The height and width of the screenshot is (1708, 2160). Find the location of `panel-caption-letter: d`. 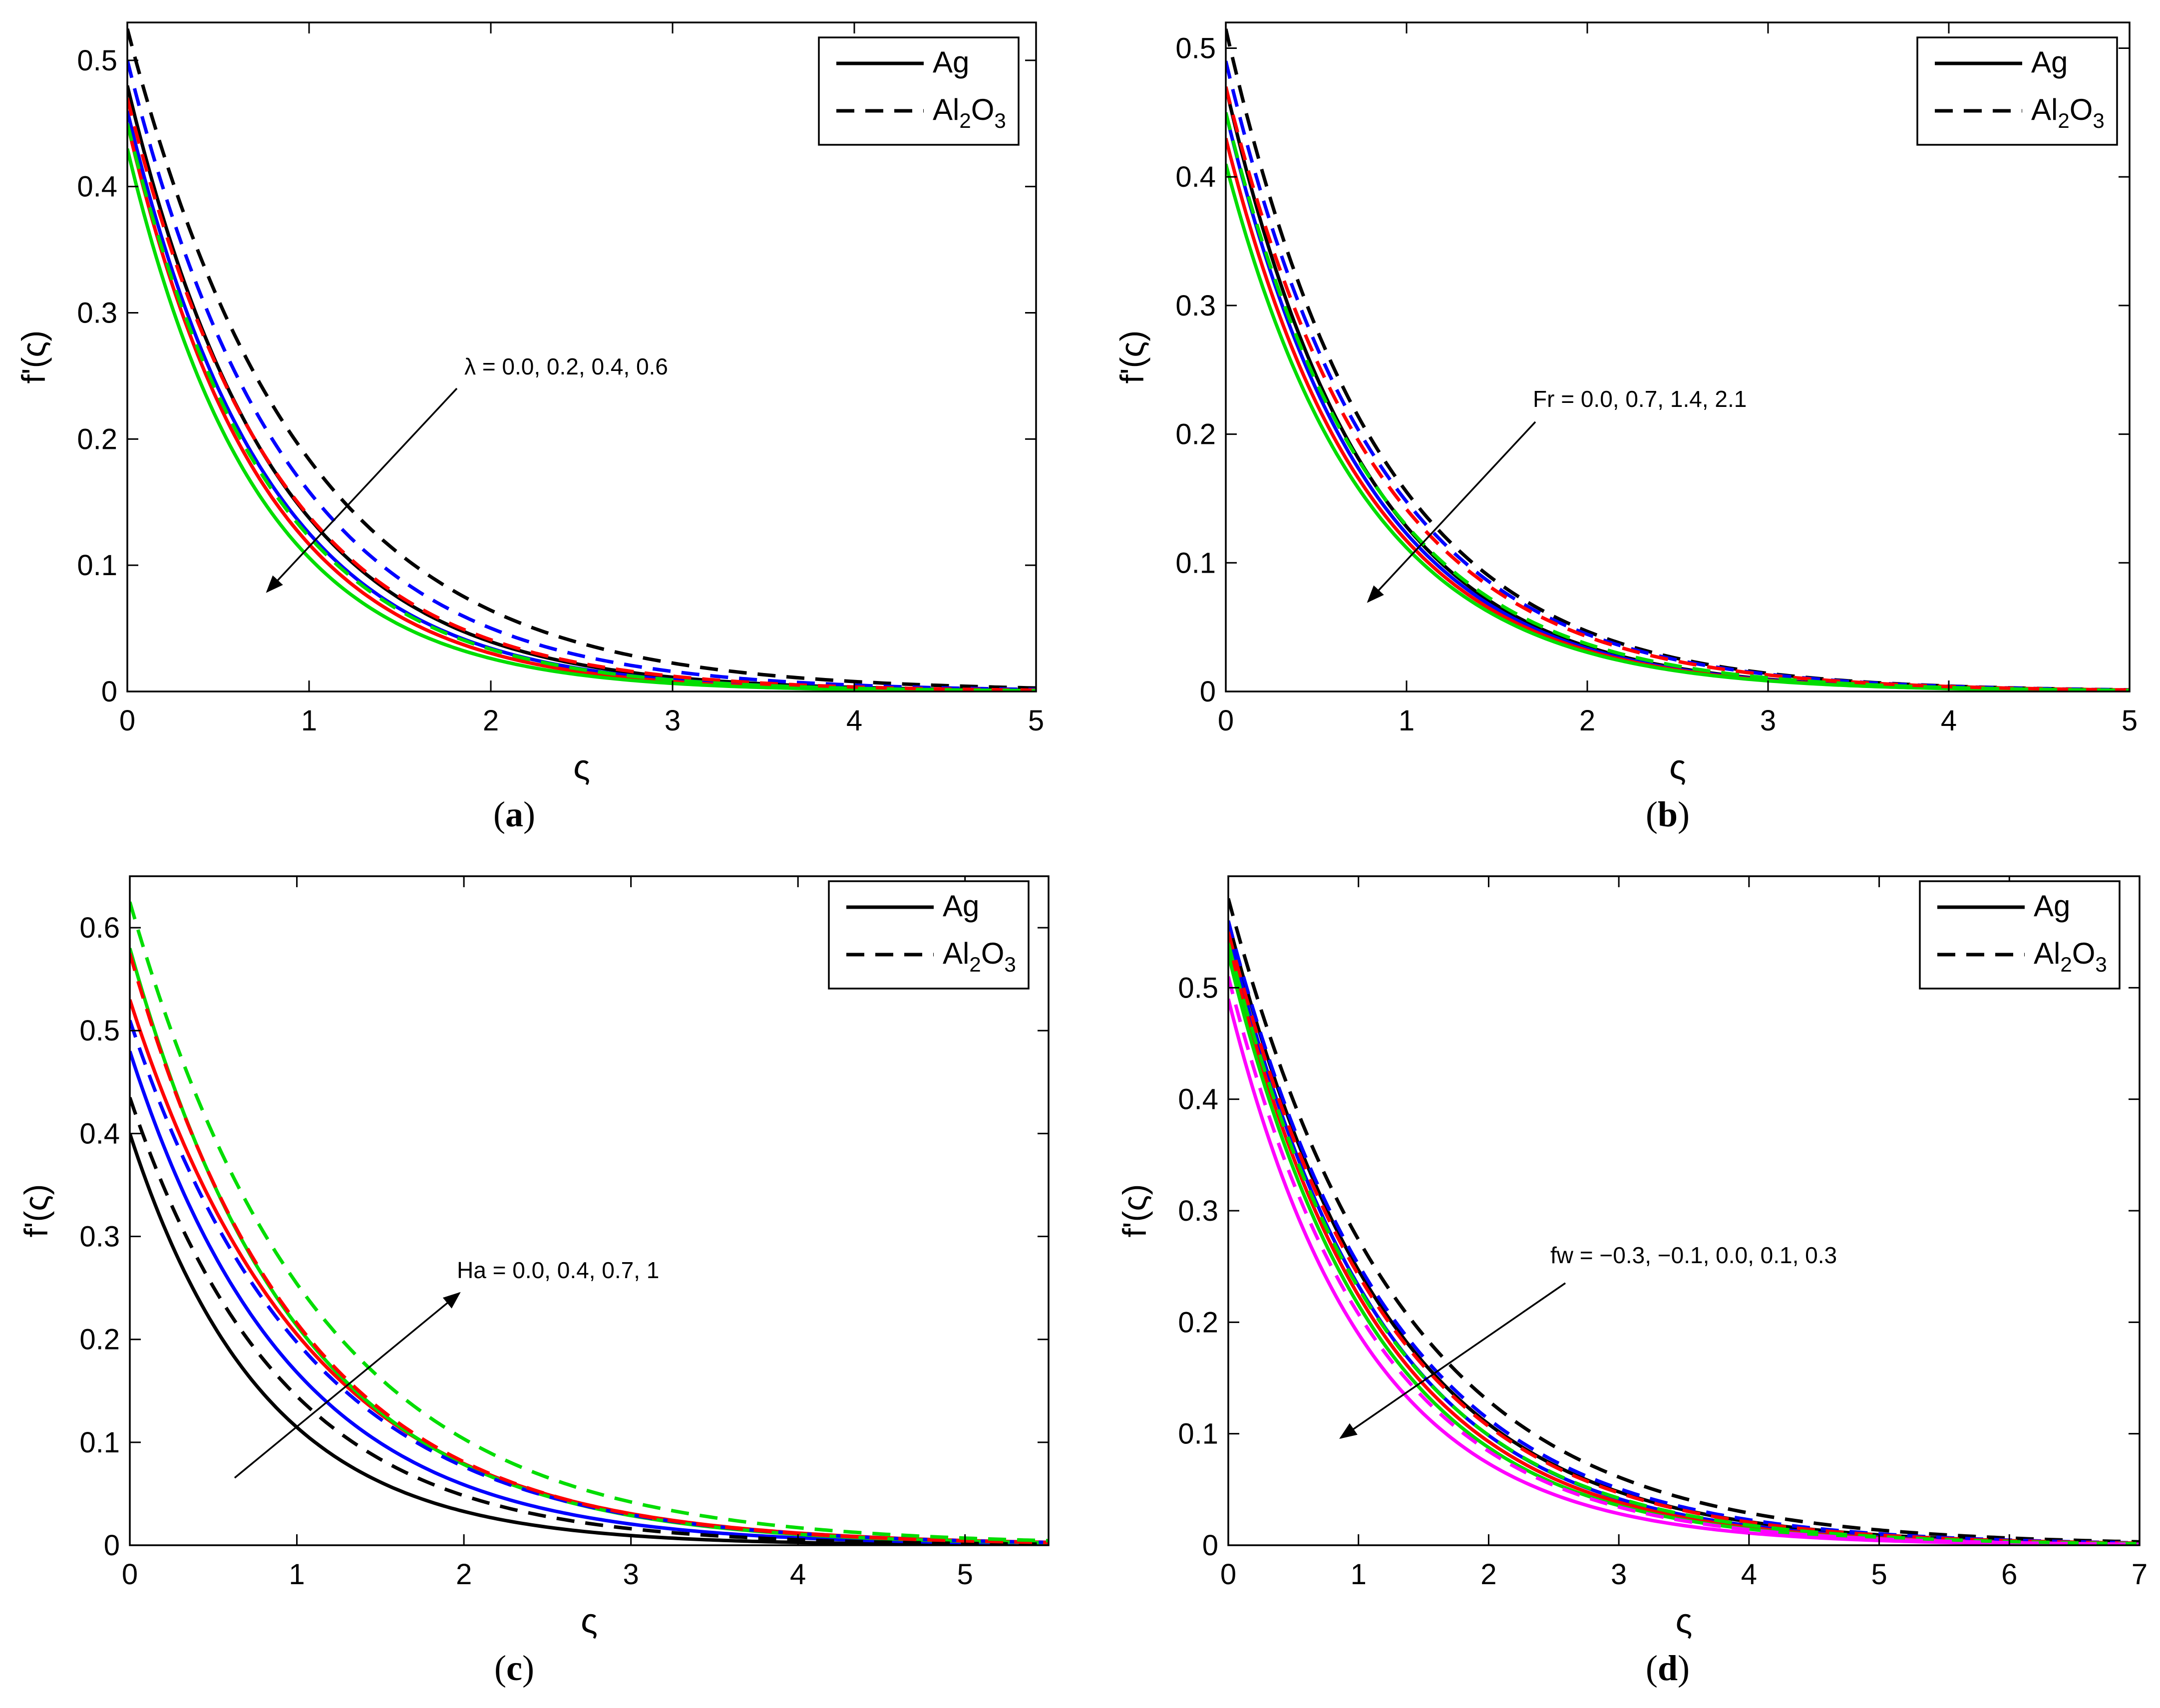

panel-caption-letter: d is located at coordinates (1668, 1668).